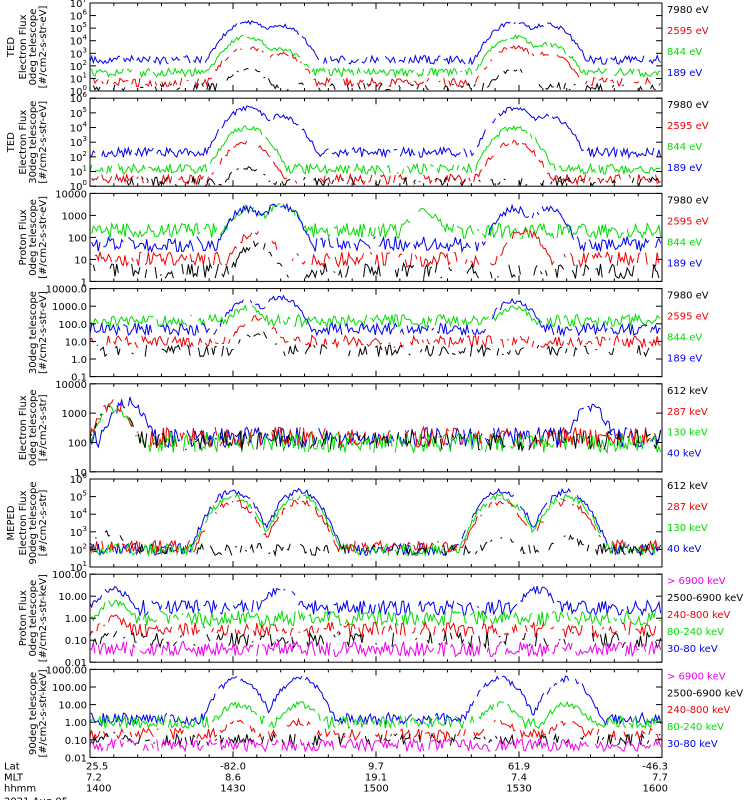 The width and height of the screenshot is (750, 800). I want to click on y-tick-label: 10¹, so click(78, 567).